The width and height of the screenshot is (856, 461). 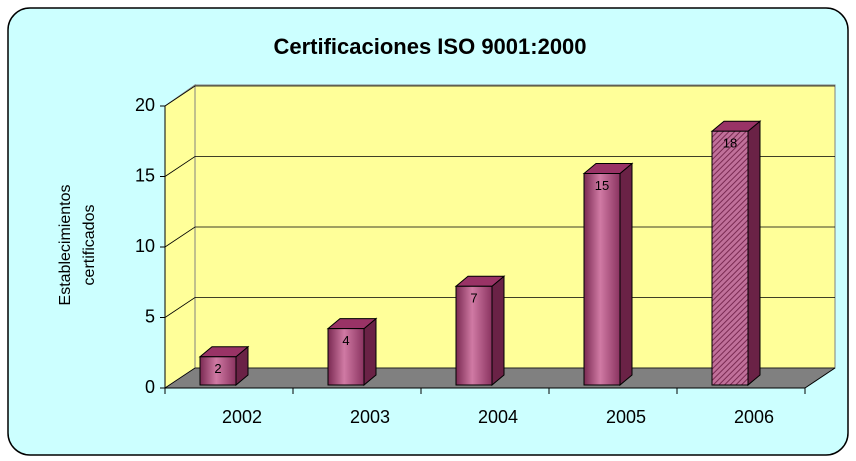 What do you see at coordinates (473, 298) in the screenshot?
I see `data-label: 7` at bounding box center [473, 298].